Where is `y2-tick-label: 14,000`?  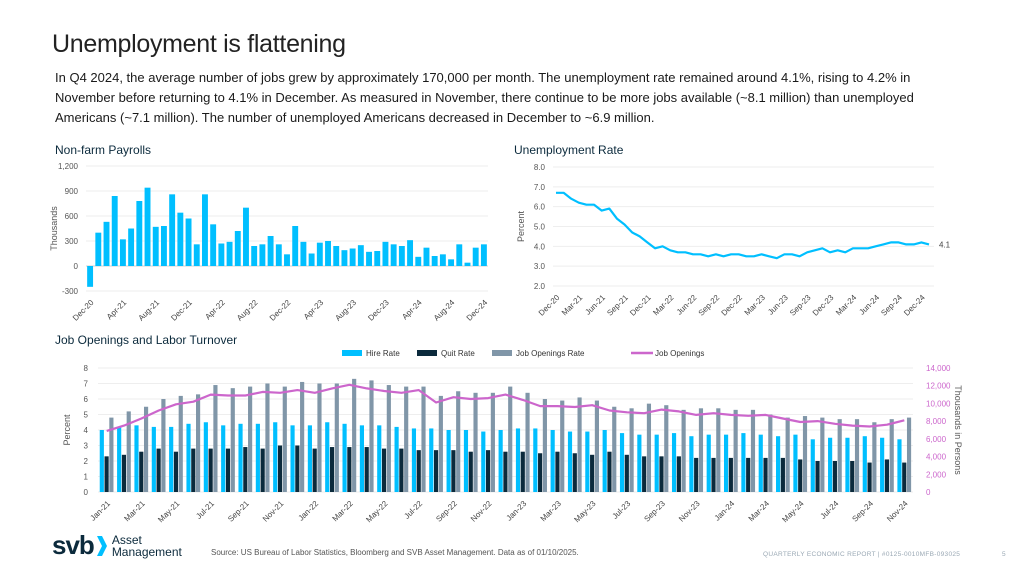 y2-tick-label: 14,000 is located at coordinates (938, 368).